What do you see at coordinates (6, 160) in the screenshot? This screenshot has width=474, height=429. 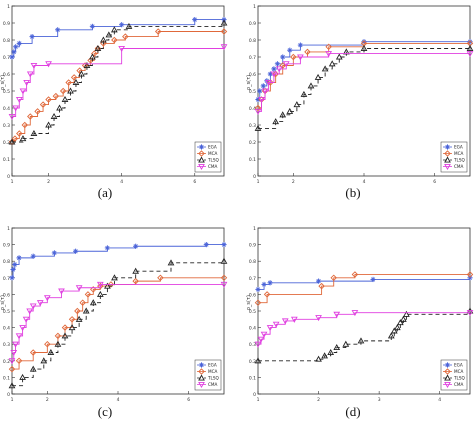 I see `ytick-label: 0.1` at bounding box center [6, 160].